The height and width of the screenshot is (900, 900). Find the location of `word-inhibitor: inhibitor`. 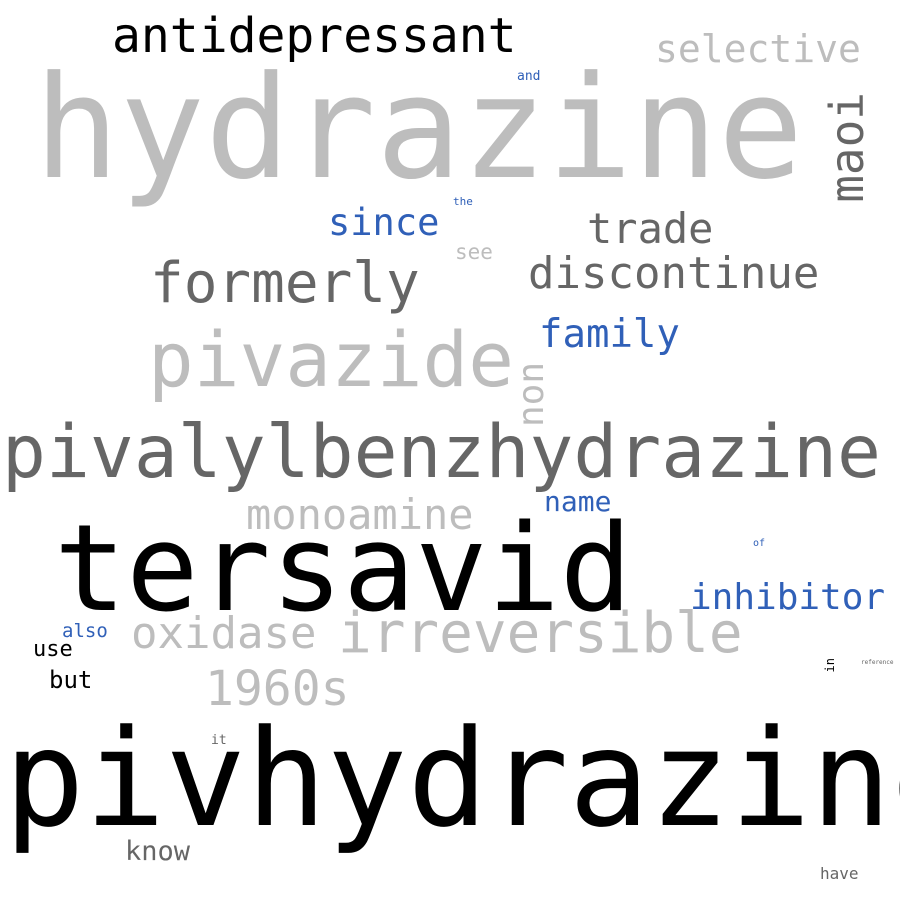

word-inhibitor: inhibitor is located at coordinates (788, 597).